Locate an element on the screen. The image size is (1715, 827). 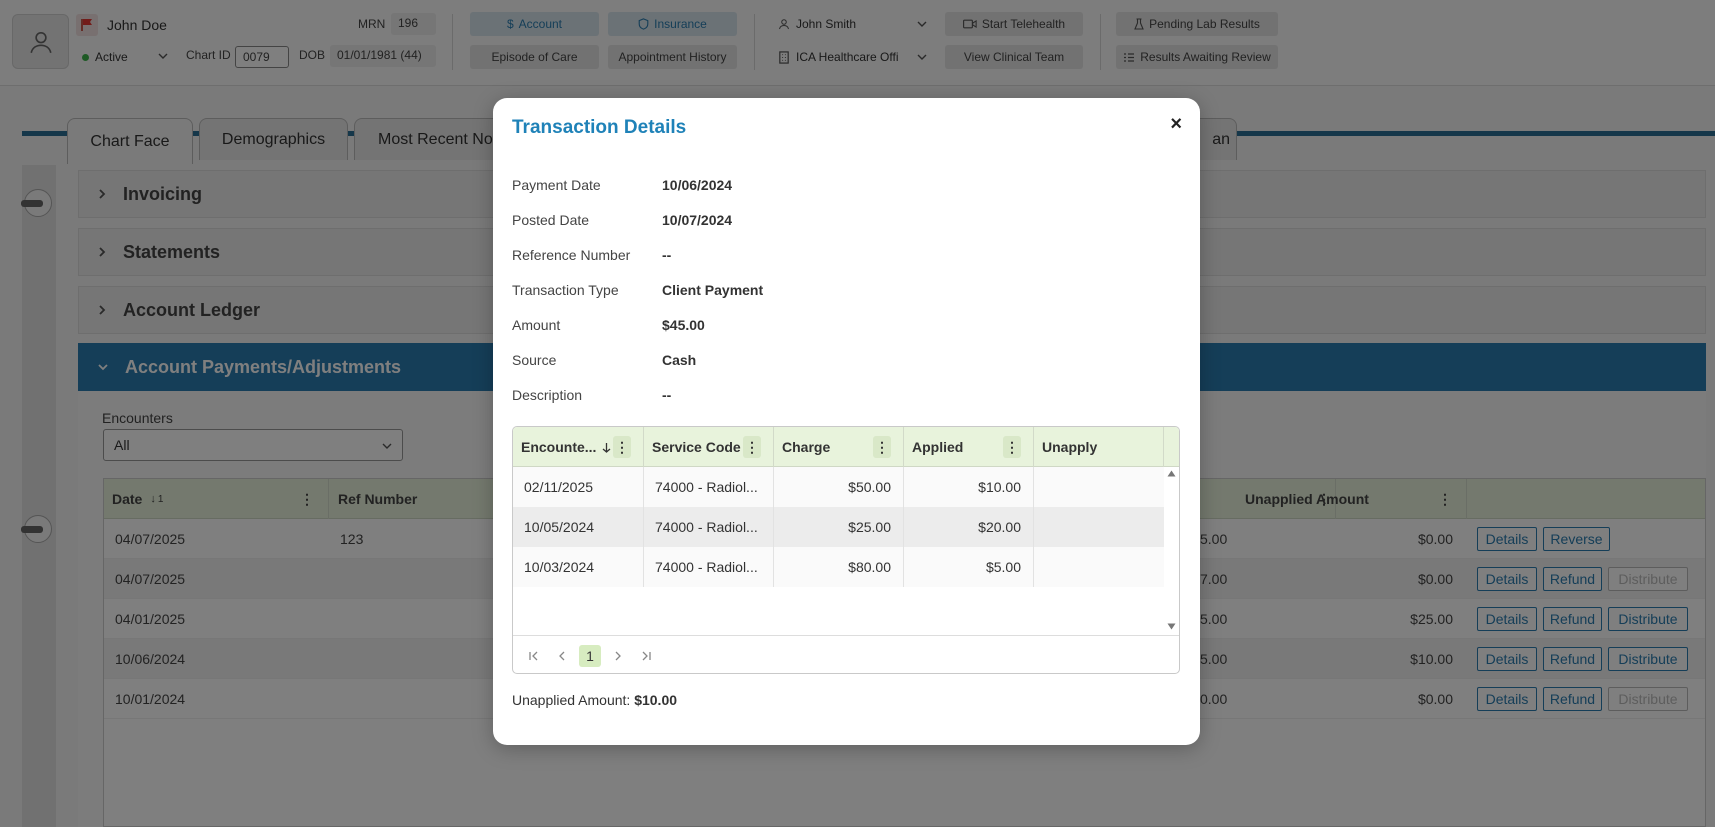
column-header-service-code: Service Code ⋮ is located at coordinates (709, 447).